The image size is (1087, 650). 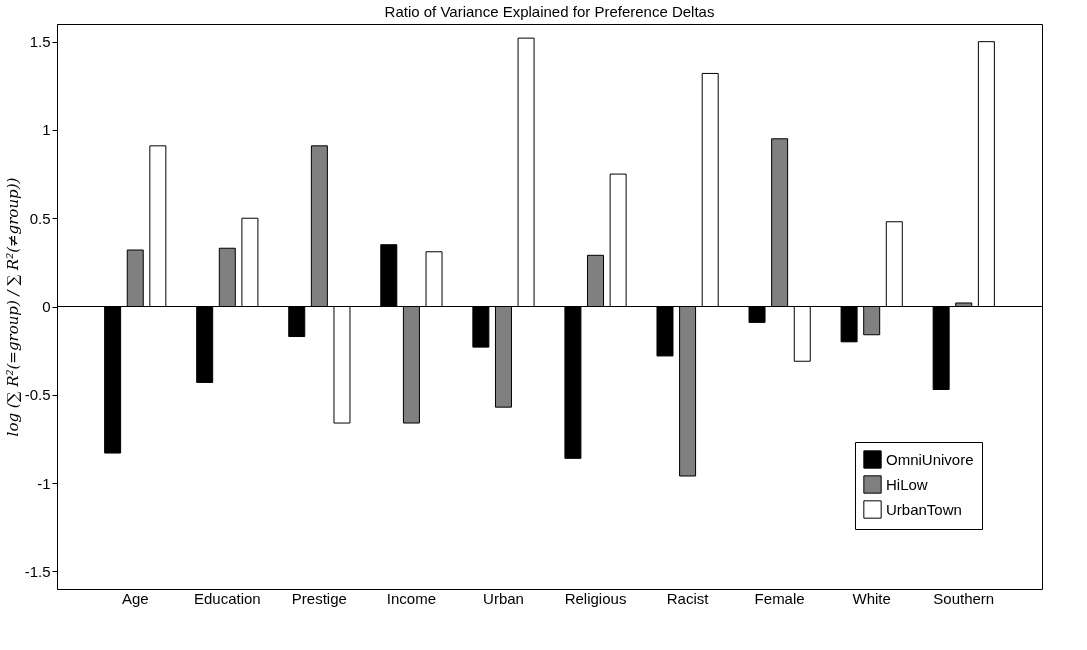 I want to click on y-tick-label: -1, so click(x=44, y=483).